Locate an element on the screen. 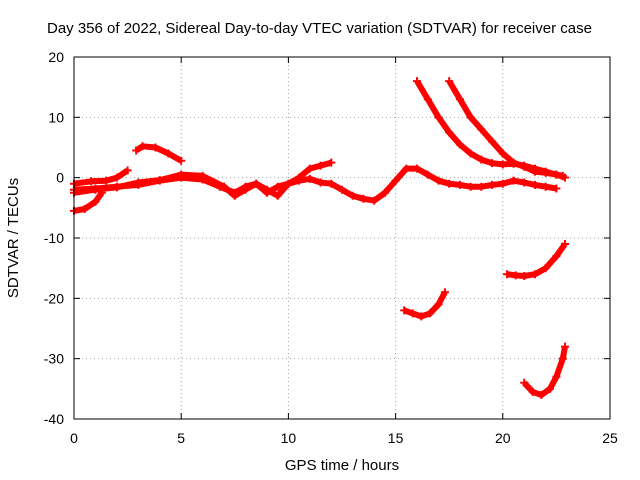  x-tick-label: 5 is located at coordinates (181, 438).